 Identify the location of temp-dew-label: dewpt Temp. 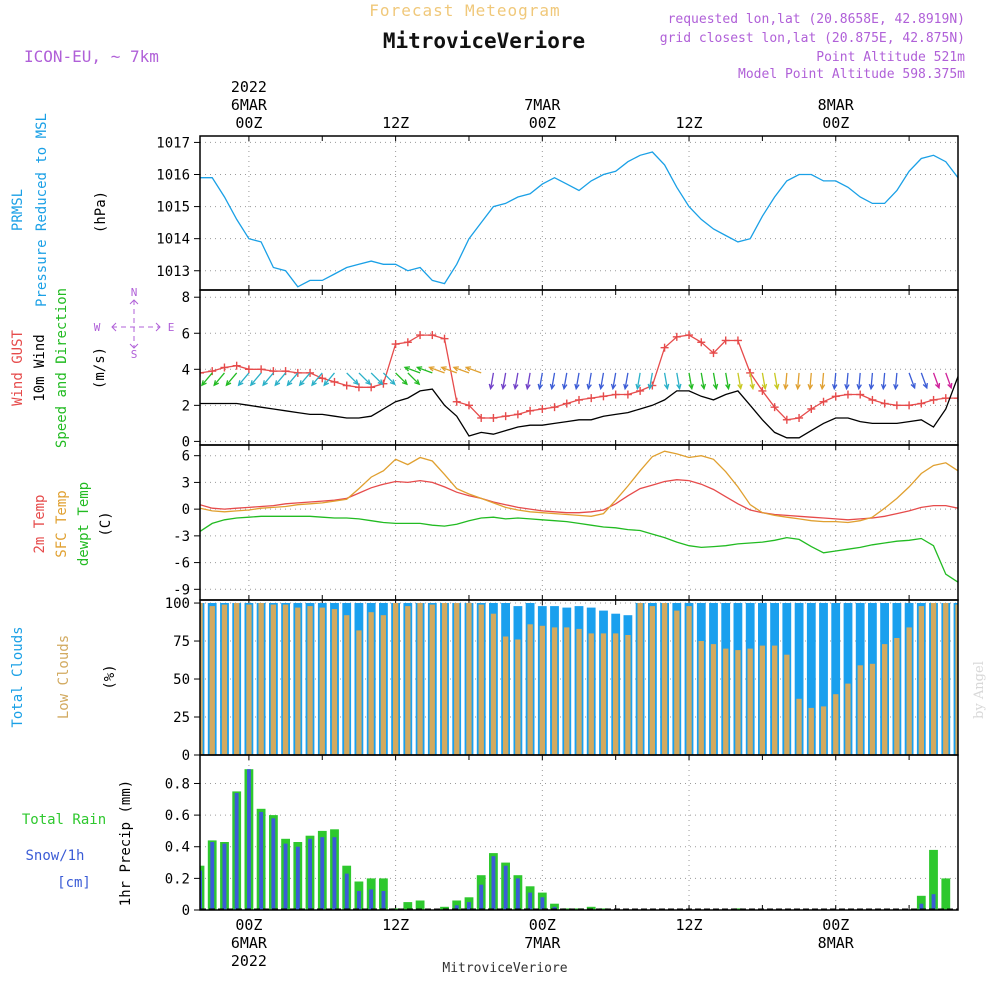
(84, 524).